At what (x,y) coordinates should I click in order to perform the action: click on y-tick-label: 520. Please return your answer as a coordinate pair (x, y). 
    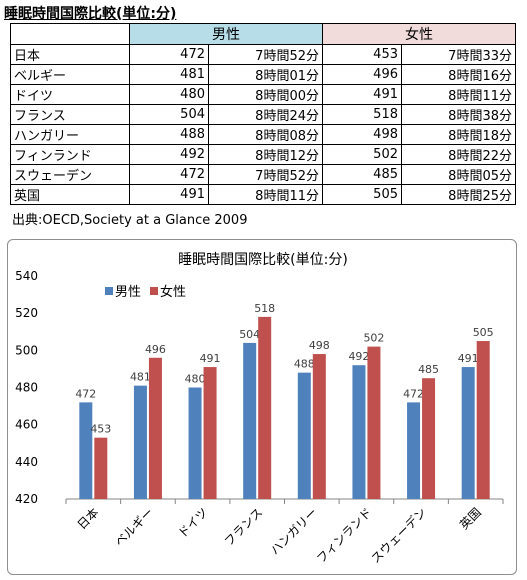
    Looking at the image, I should click on (26, 313).